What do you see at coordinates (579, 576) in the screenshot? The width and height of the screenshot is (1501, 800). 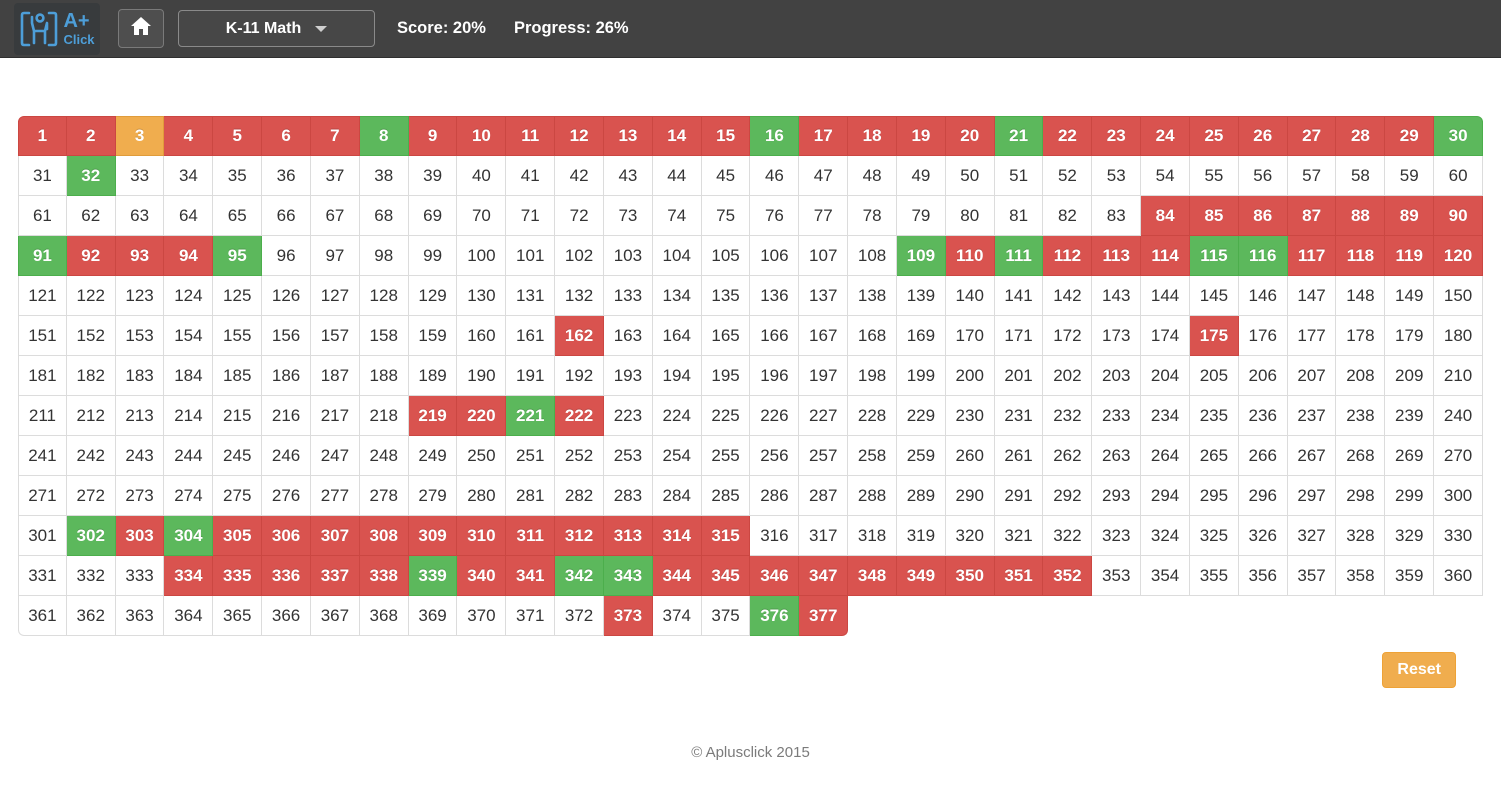 I see `grid-cell: 342` at bounding box center [579, 576].